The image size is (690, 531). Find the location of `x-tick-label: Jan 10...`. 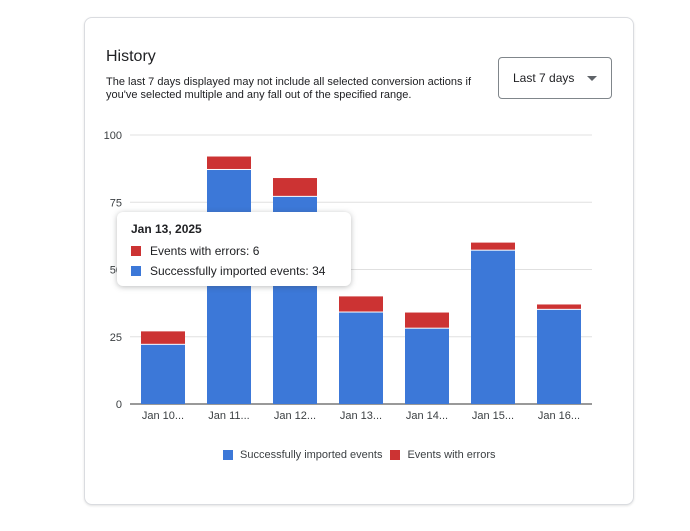

x-tick-label: Jan 10... is located at coordinates (163, 416).